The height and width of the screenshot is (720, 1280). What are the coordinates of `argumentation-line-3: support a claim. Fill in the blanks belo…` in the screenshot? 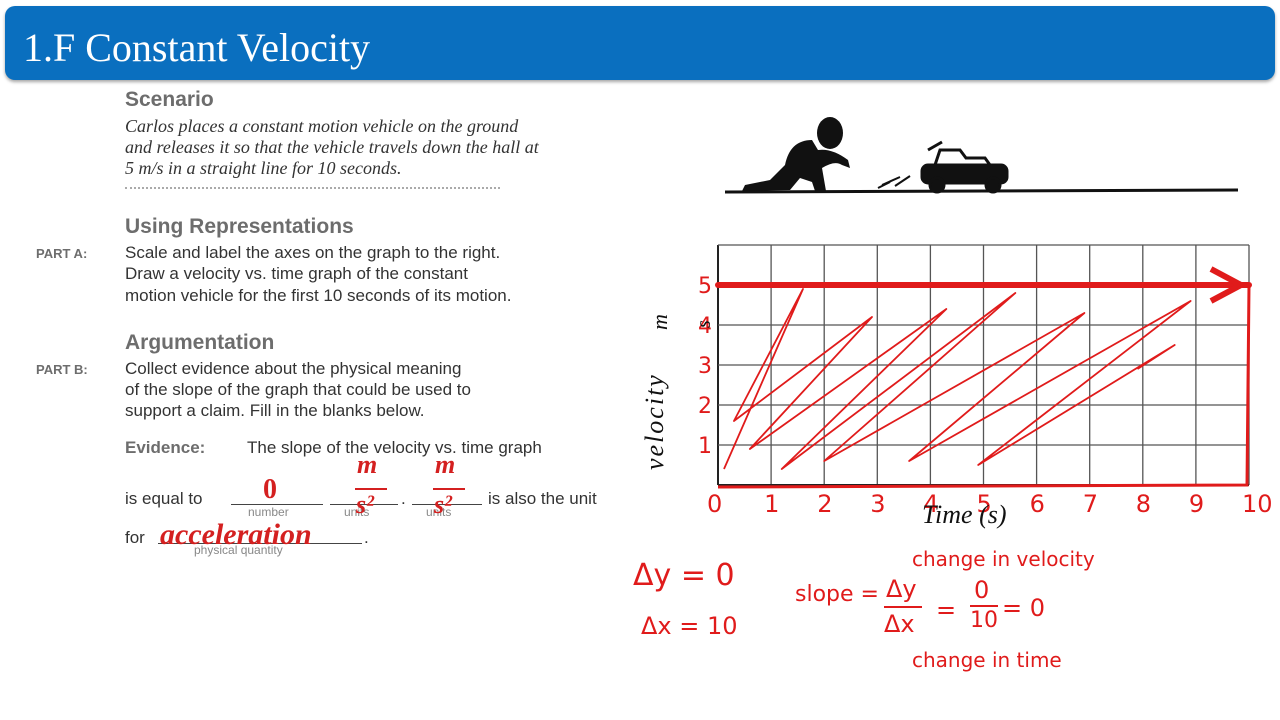 It's located at (275, 410).